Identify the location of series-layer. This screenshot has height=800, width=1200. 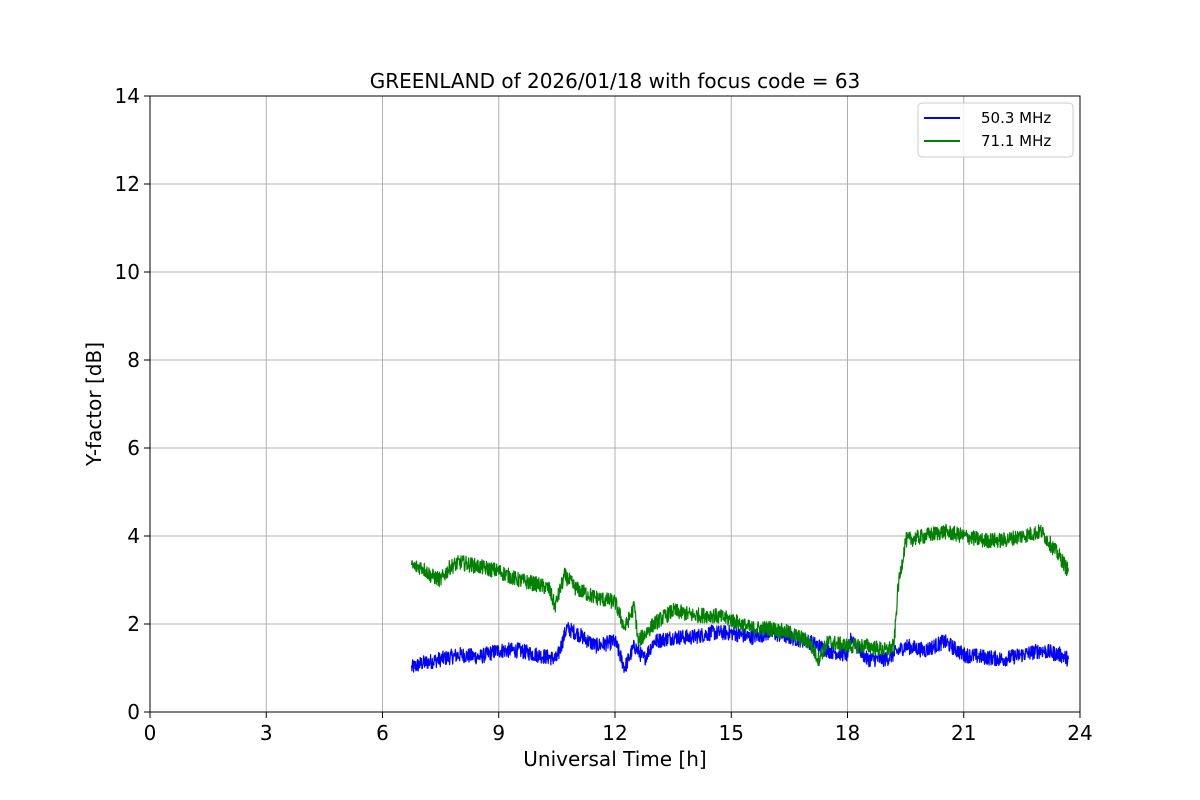
(740, 598).